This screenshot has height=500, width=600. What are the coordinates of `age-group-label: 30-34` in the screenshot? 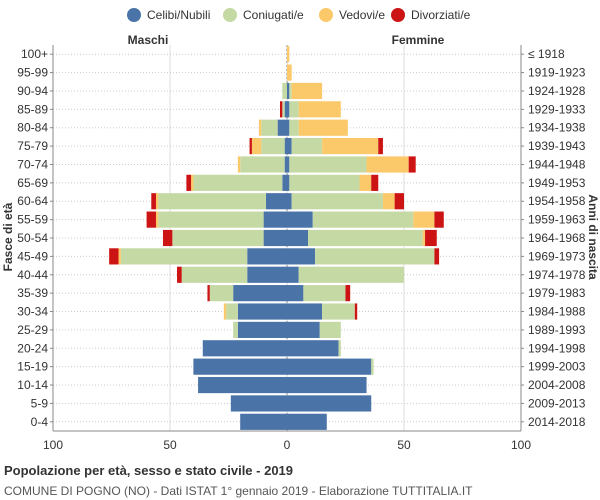 It's located at (32, 312).